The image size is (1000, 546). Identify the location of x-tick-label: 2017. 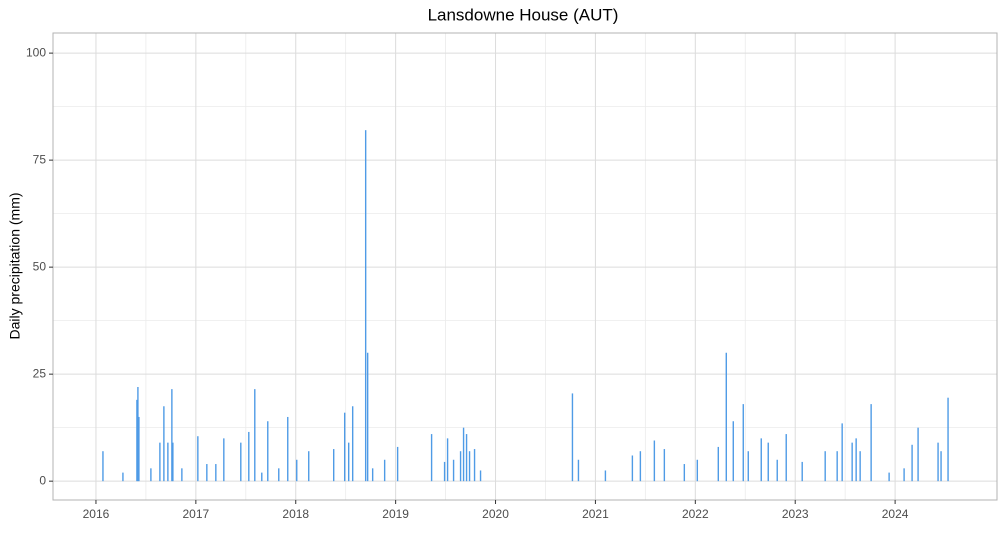
(195, 514).